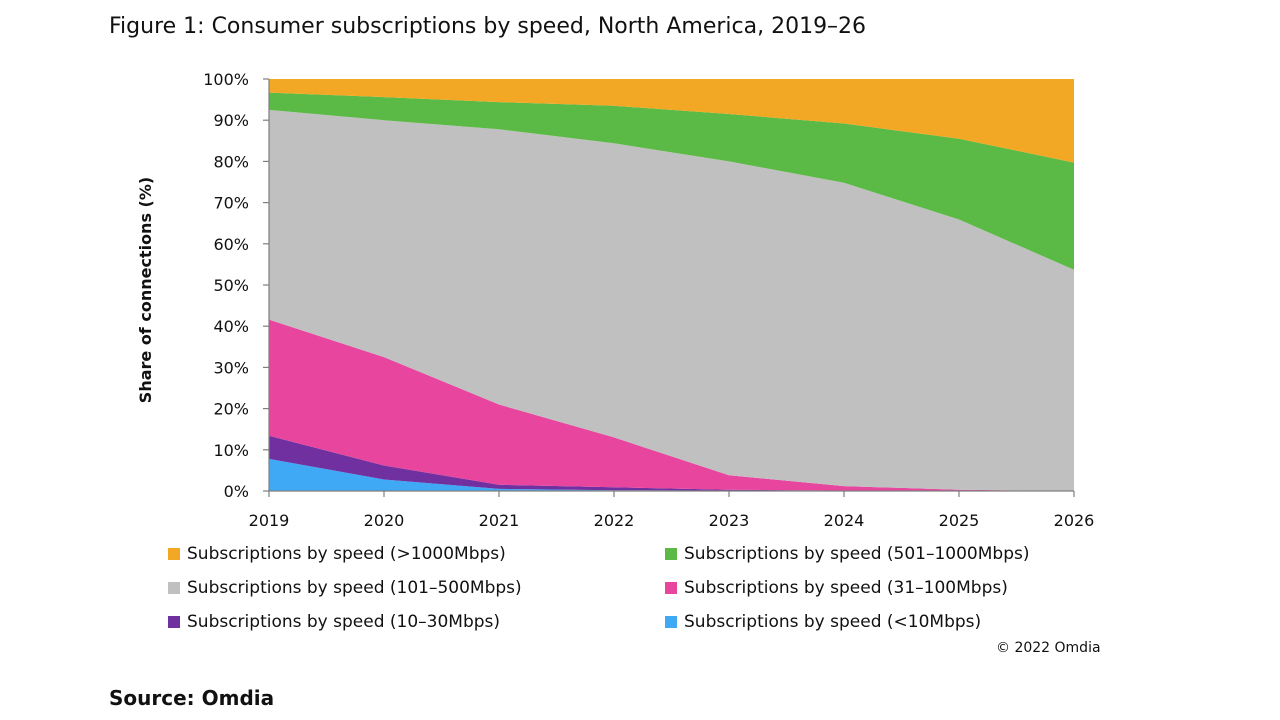 The height and width of the screenshot is (720, 1280). What do you see at coordinates (844, 520) in the screenshot?
I see `x-tick-label: 2024` at bounding box center [844, 520].